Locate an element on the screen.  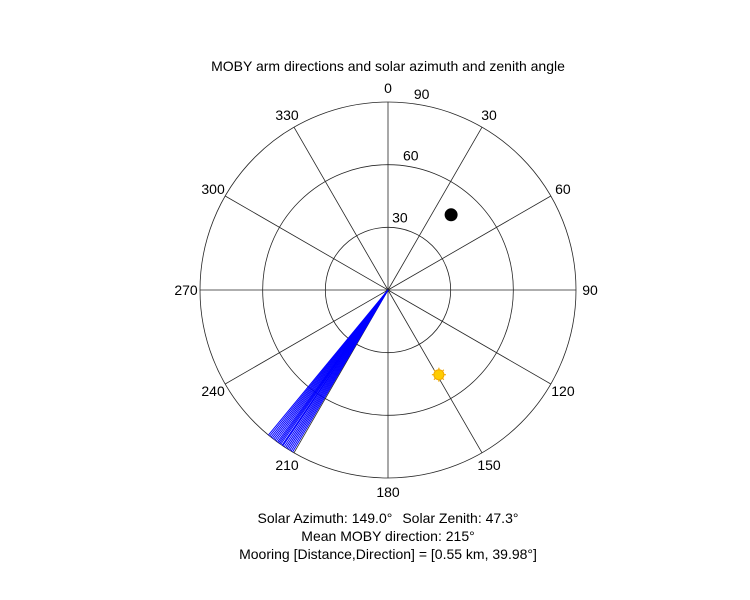
radial-tick-label: 30 is located at coordinates (400, 217).